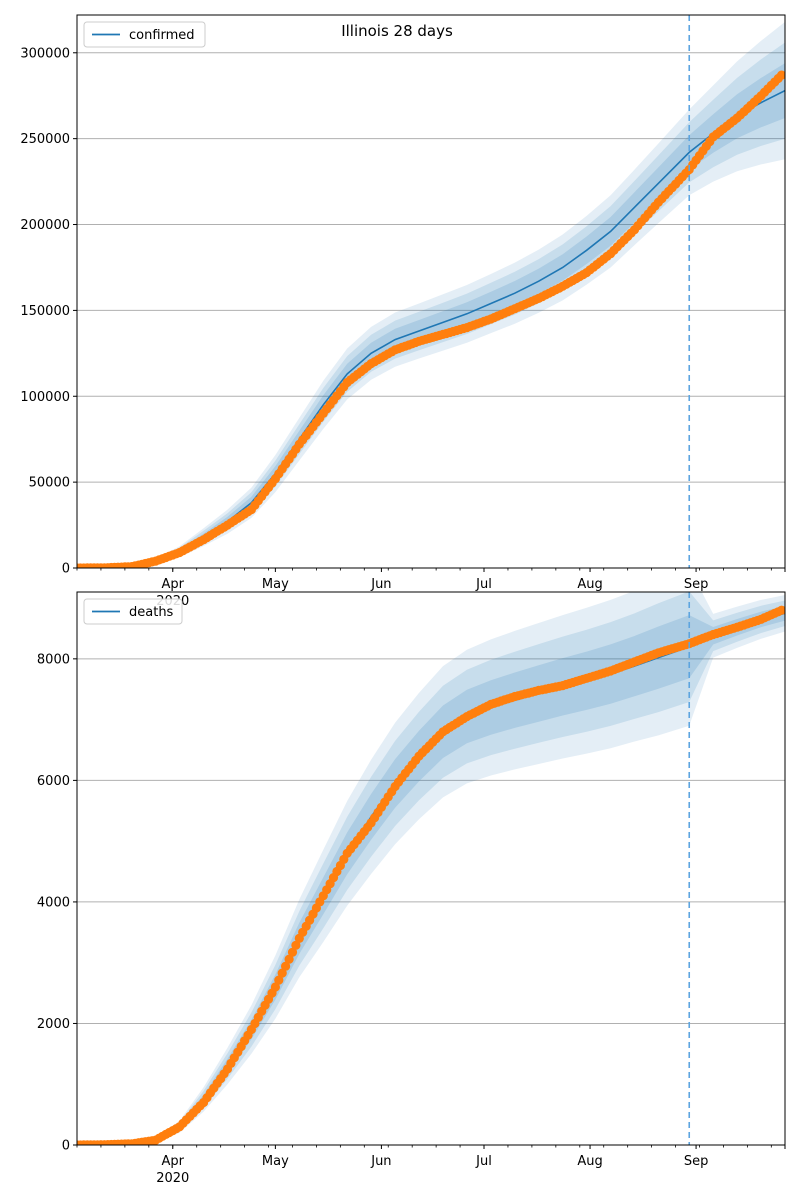  I want to click on y-tick-label: 250000, so click(45, 139).